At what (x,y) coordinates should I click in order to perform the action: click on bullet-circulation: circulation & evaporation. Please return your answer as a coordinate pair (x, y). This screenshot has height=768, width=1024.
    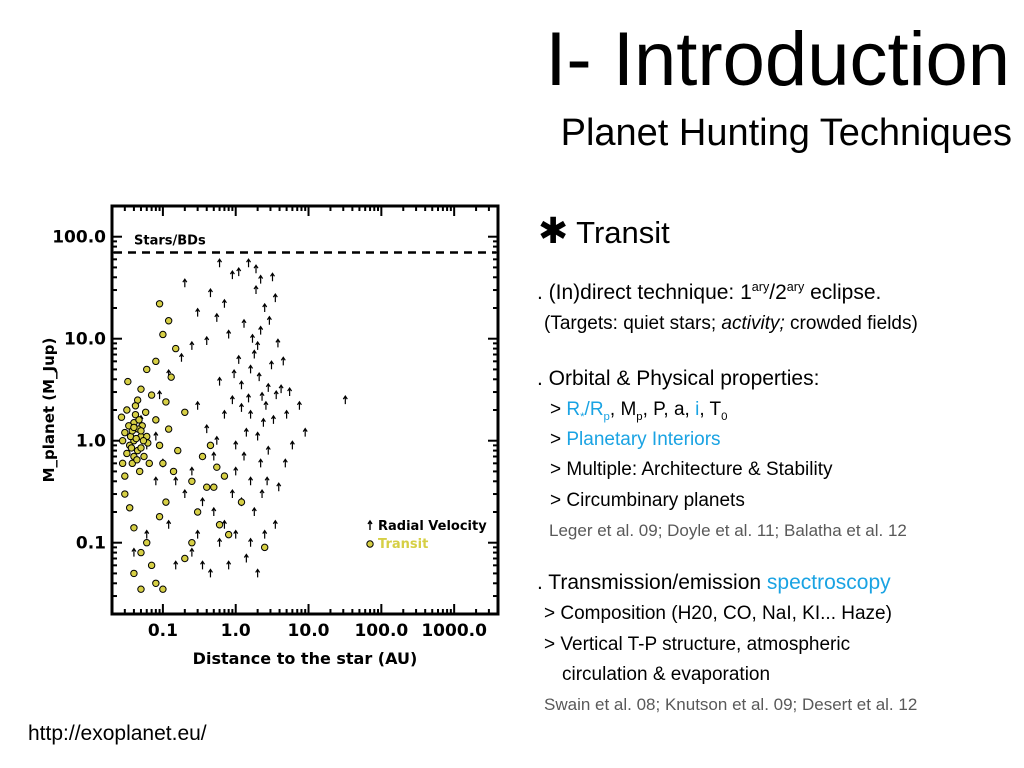
    Looking at the image, I should click on (666, 674).